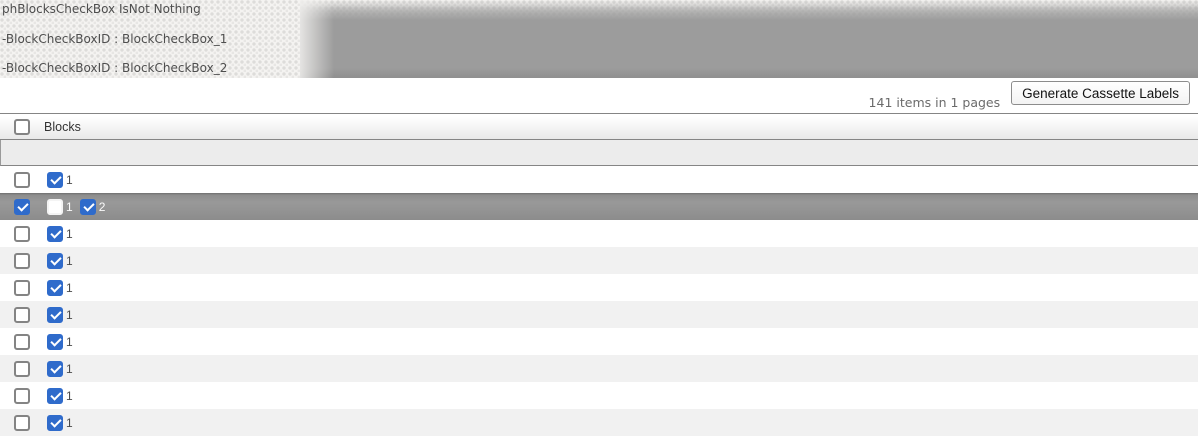  What do you see at coordinates (115, 38) in the screenshot?
I see `debug-line: -BlockCheckBoxID : BlockCheckBox_1` at bounding box center [115, 38].